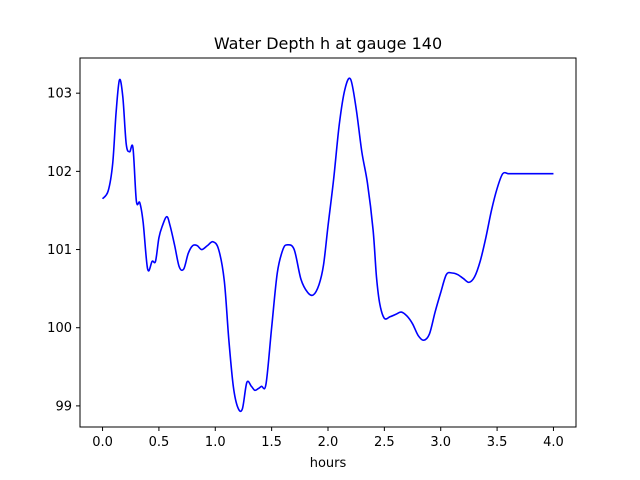 This screenshot has width=640, height=480. I want to click on x-tick-label: 0.0, so click(102, 442).